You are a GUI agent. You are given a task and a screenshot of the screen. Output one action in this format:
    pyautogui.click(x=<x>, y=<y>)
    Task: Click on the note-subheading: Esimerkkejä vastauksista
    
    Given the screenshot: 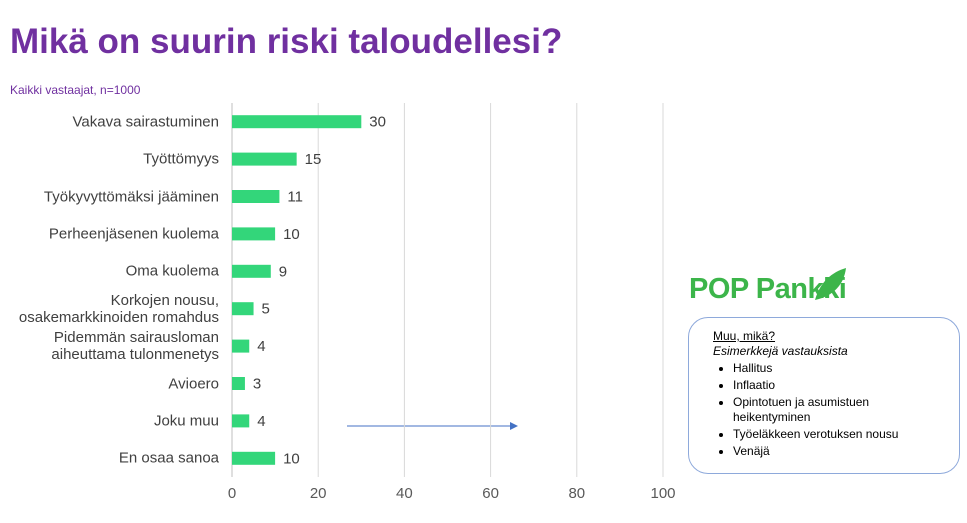 What is the action you would take?
    pyautogui.click(x=780, y=351)
    